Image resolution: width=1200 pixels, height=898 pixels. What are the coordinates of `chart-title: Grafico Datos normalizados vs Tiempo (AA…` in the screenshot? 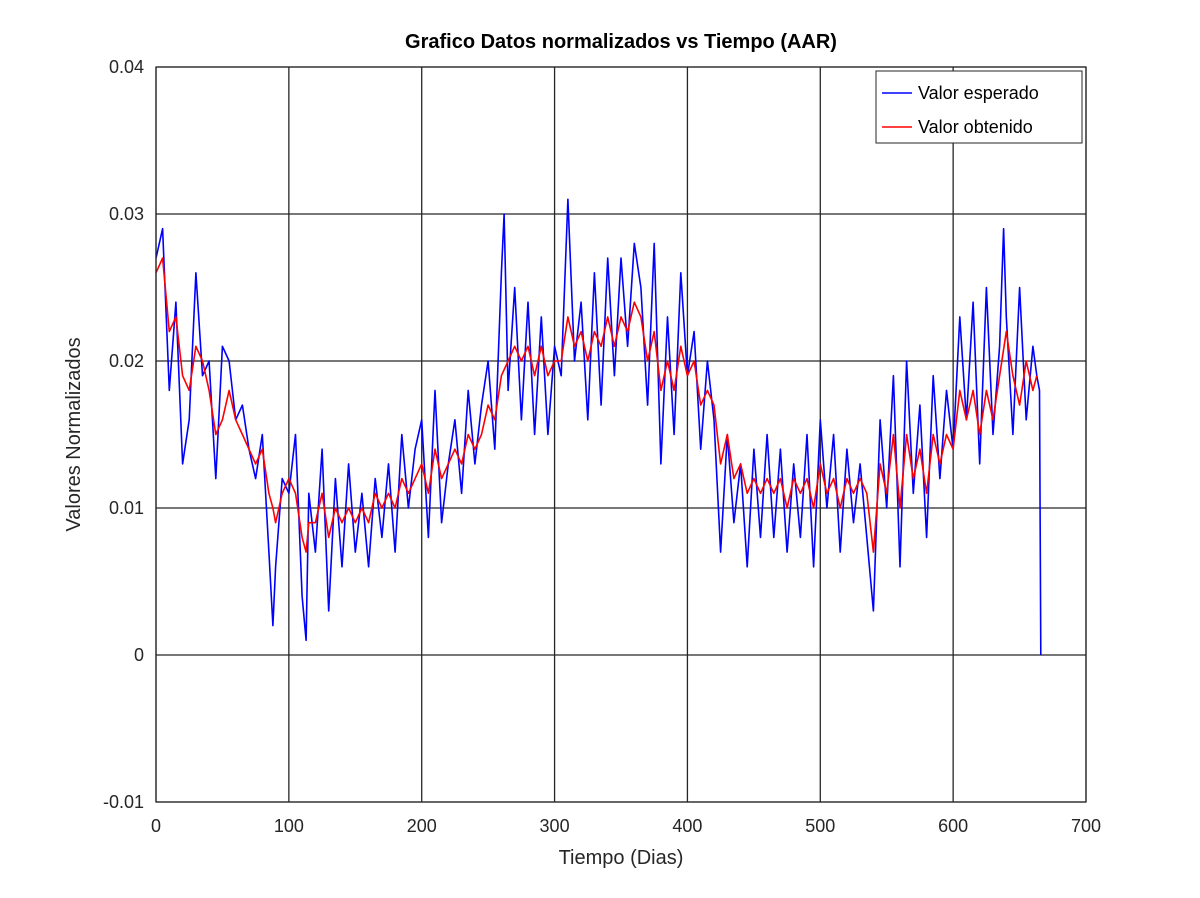 It's located at (621, 42).